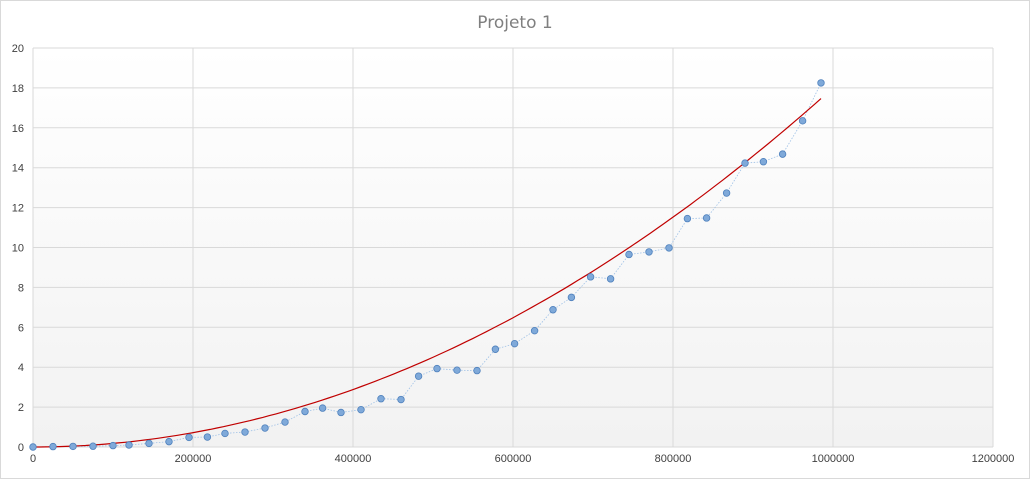  Describe the element at coordinates (21, 368) in the screenshot. I see `y-tick-label: 4` at that location.